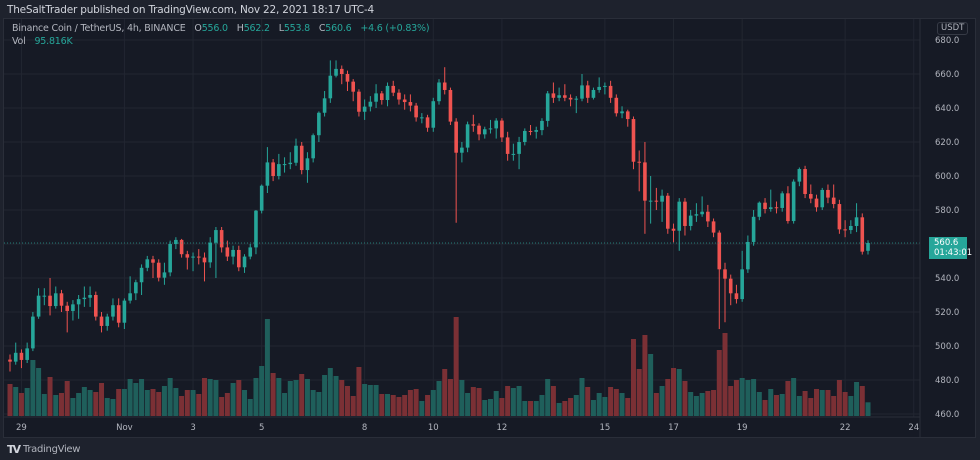 This screenshot has height=460, width=980. Describe the element at coordinates (14, 449) in the screenshot. I see `tradingview-logo-icon: TV` at that location.